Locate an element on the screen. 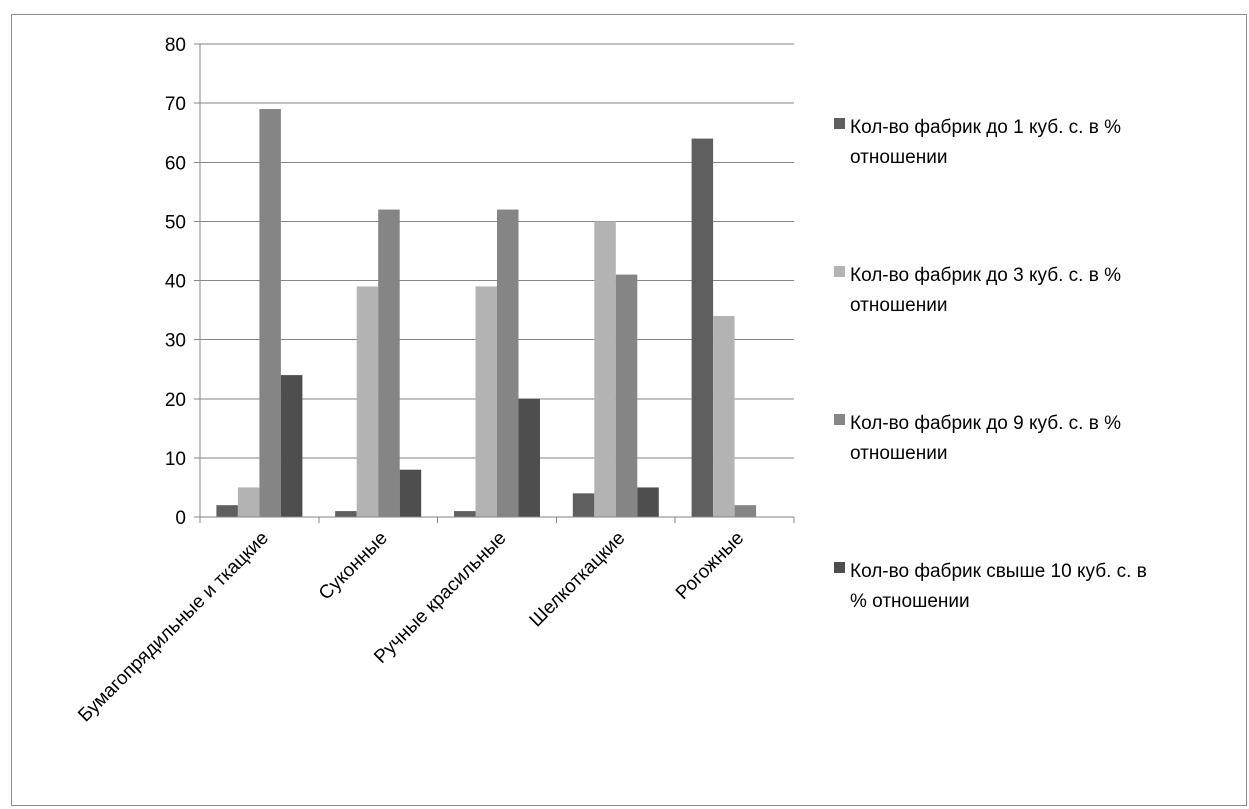 The width and height of the screenshot is (1249, 809). legend-item: Кол-во фабрик до 3 куб. с. в % отношении is located at coordinates (977, 290).